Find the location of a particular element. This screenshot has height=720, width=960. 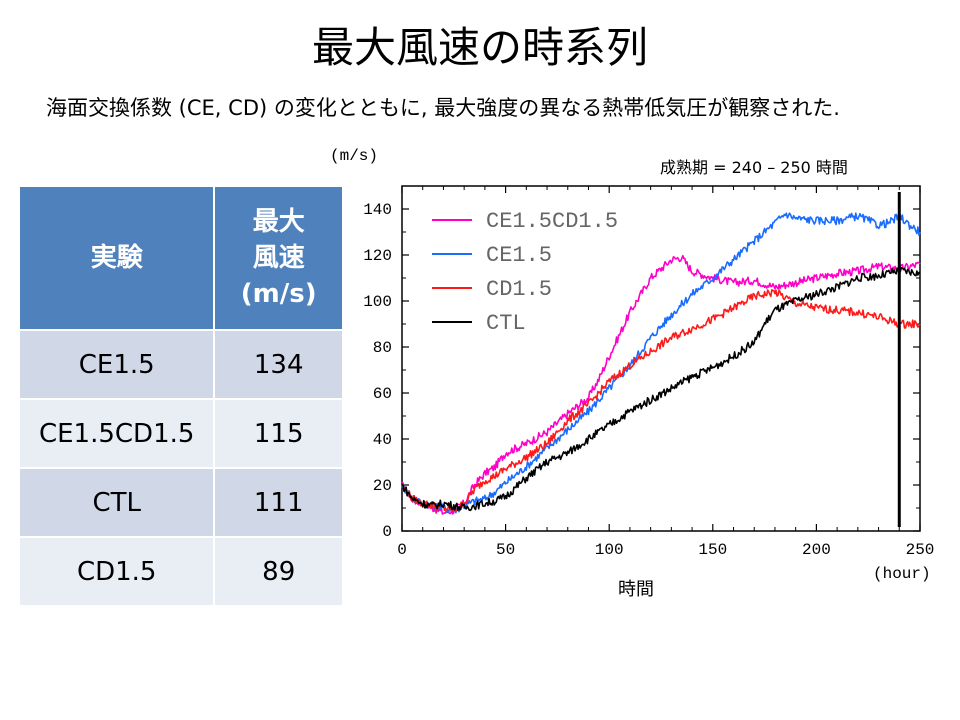

x-axis-label: 時間 is located at coordinates (636, 589).